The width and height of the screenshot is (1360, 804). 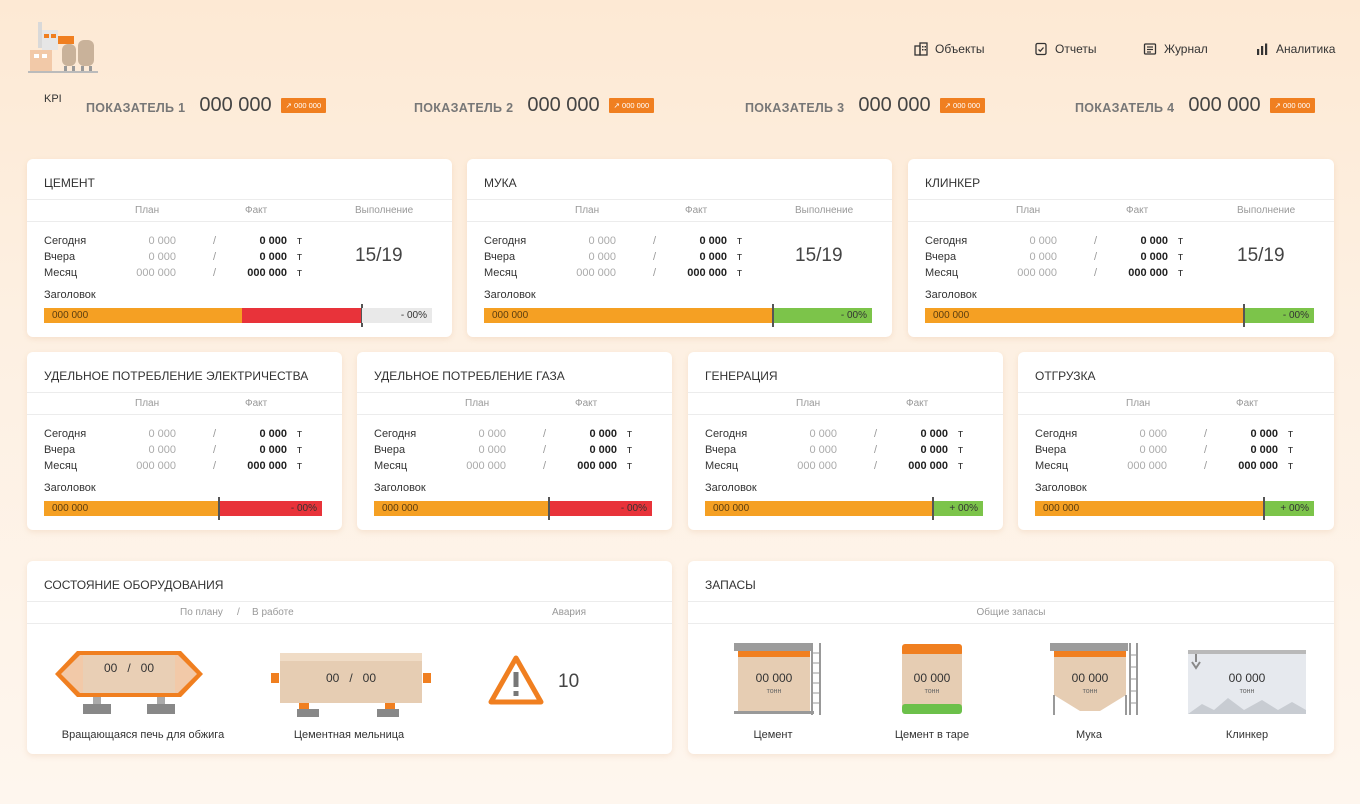 I want to click on kiln-icon: 00 / 00, so click(x=129, y=686).